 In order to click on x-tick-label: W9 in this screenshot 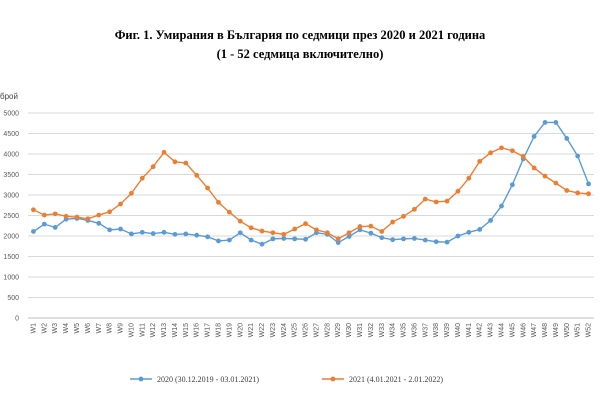, I will do `click(121, 328)`.